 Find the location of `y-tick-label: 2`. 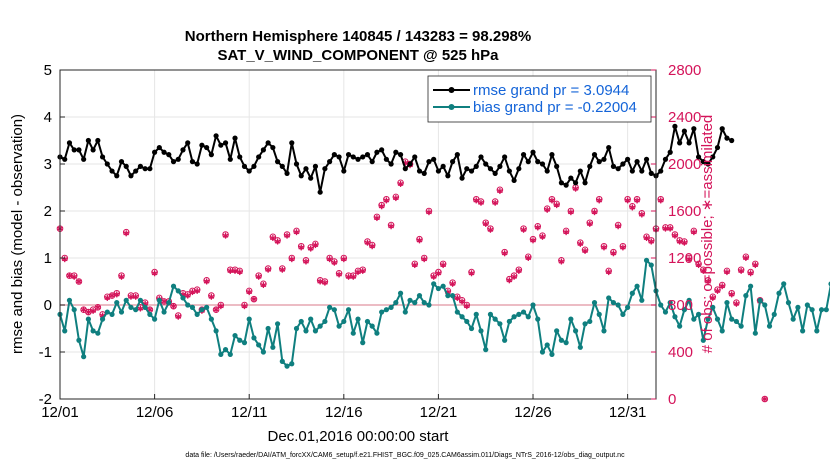

y-tick-label: 2 is located at coordinates (48, 211).